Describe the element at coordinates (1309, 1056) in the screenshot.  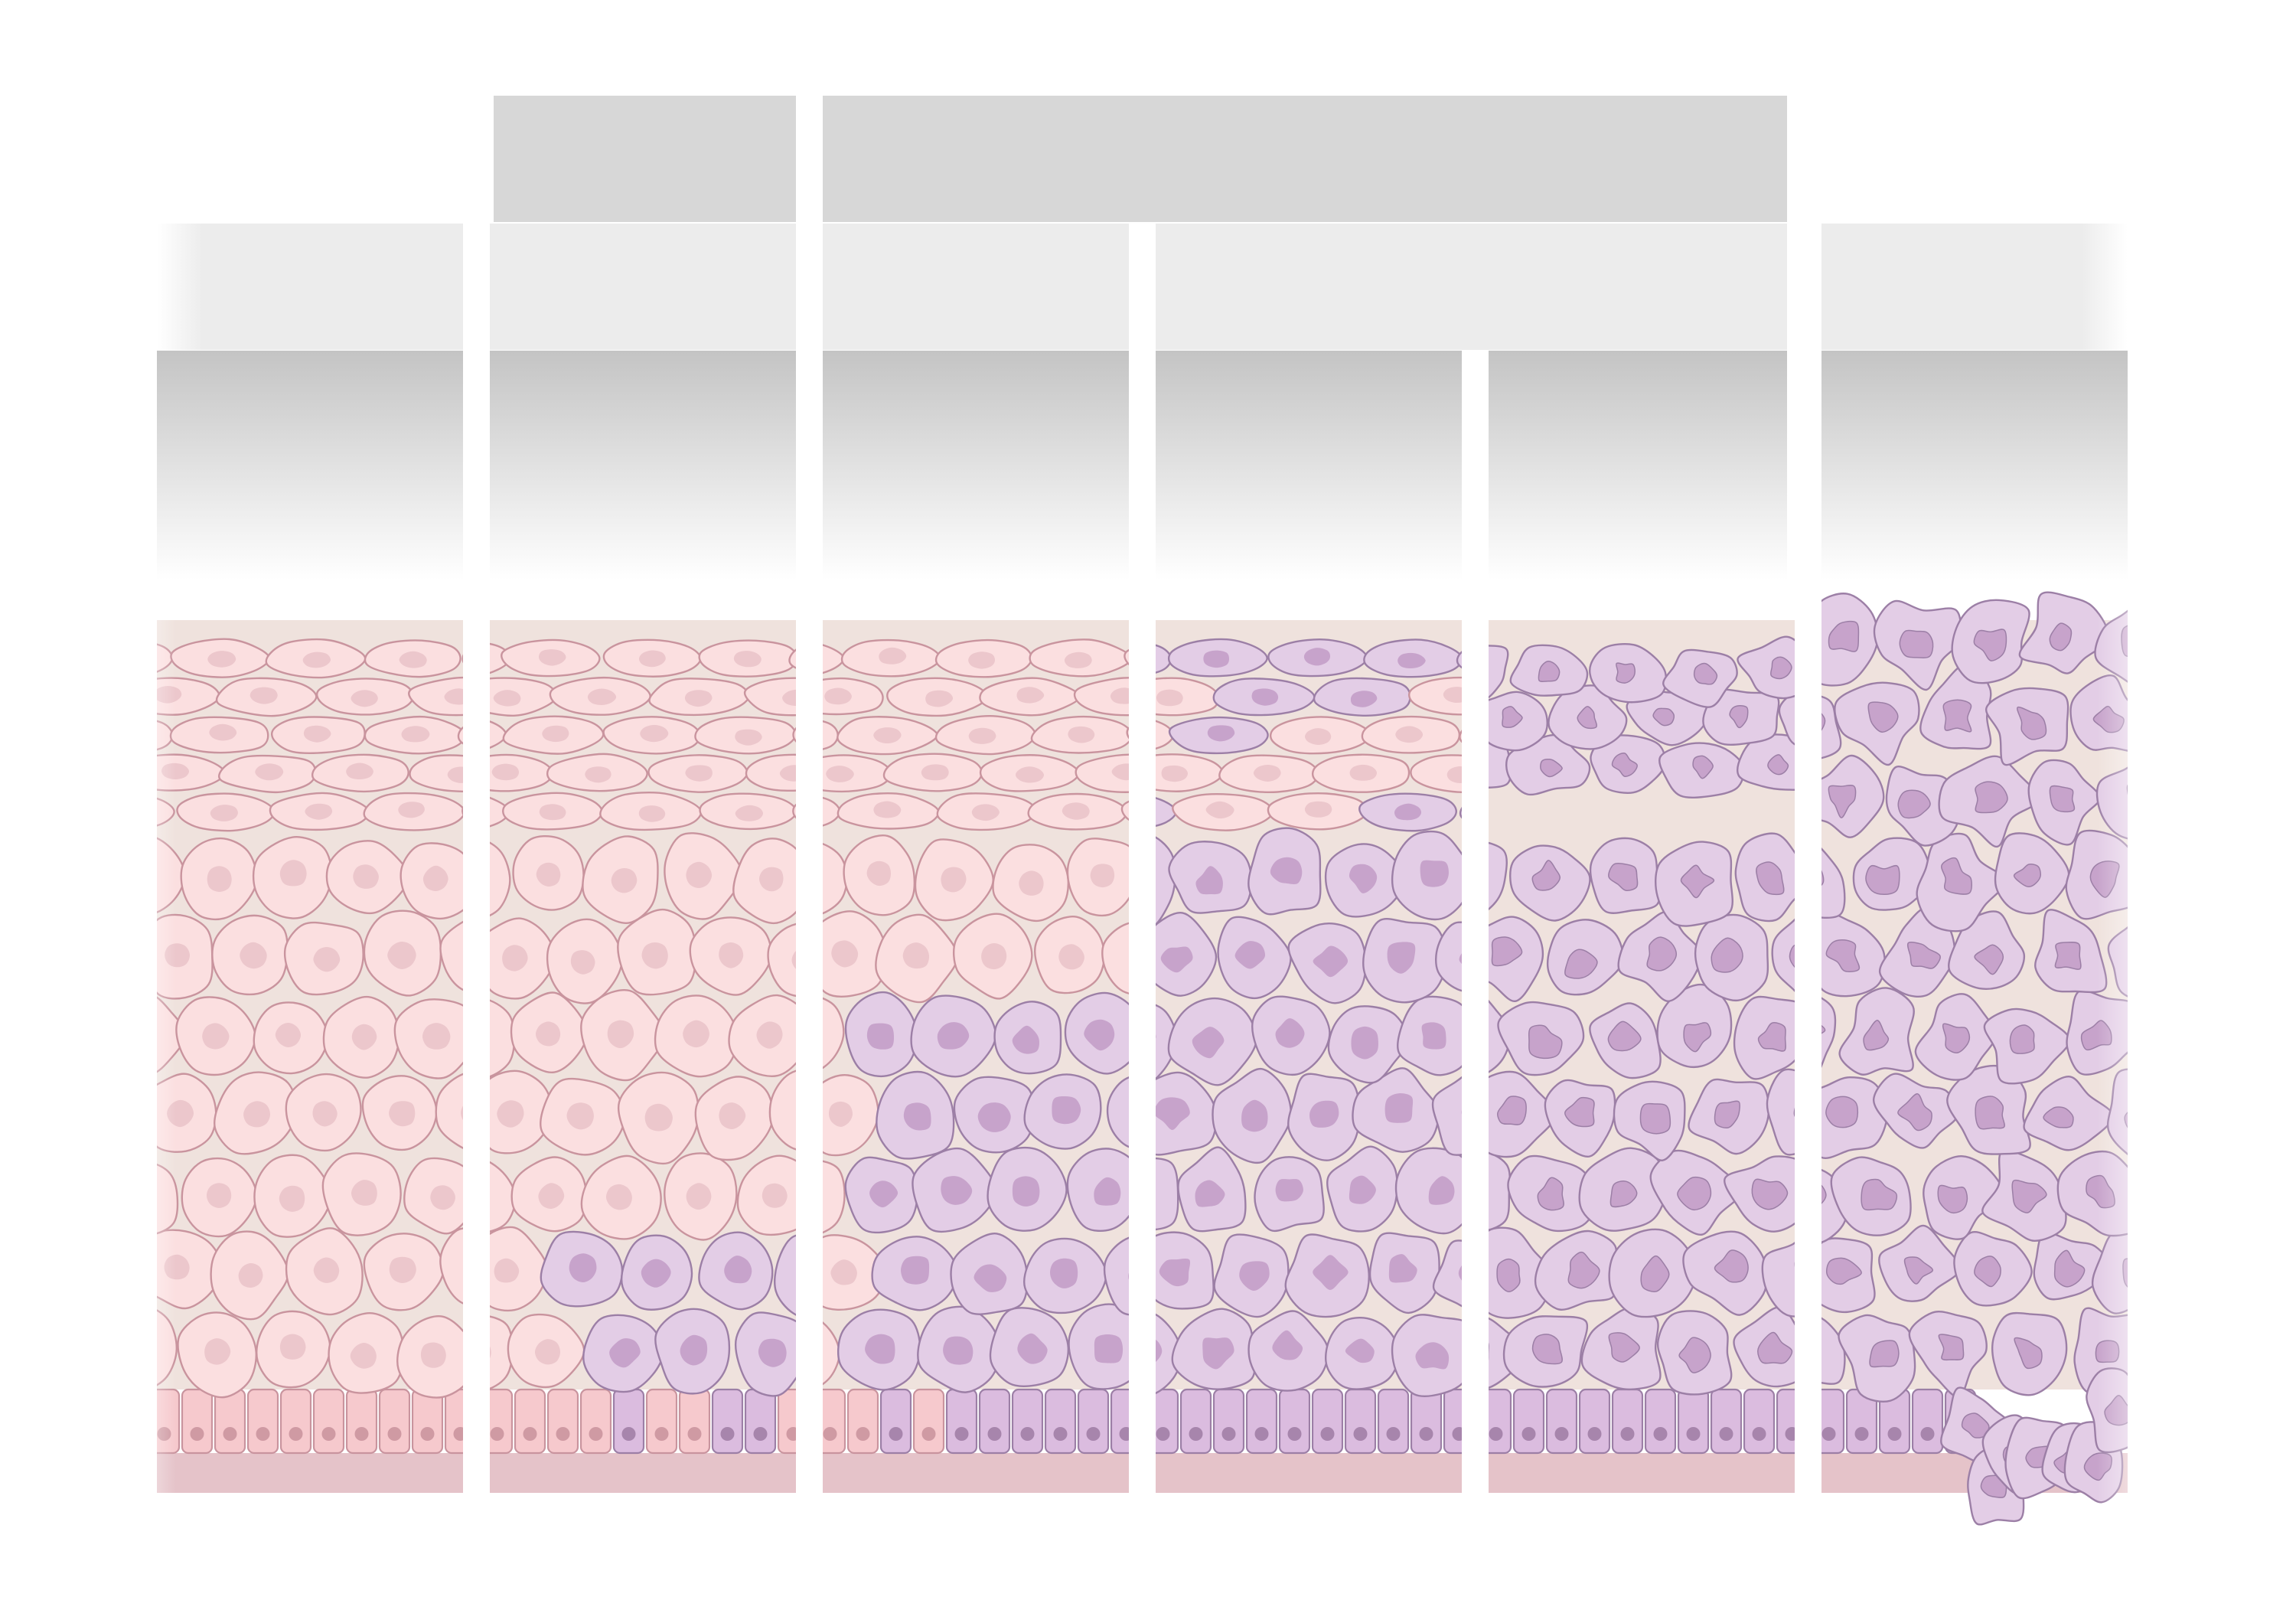
I see `tissue-panel` at that location.